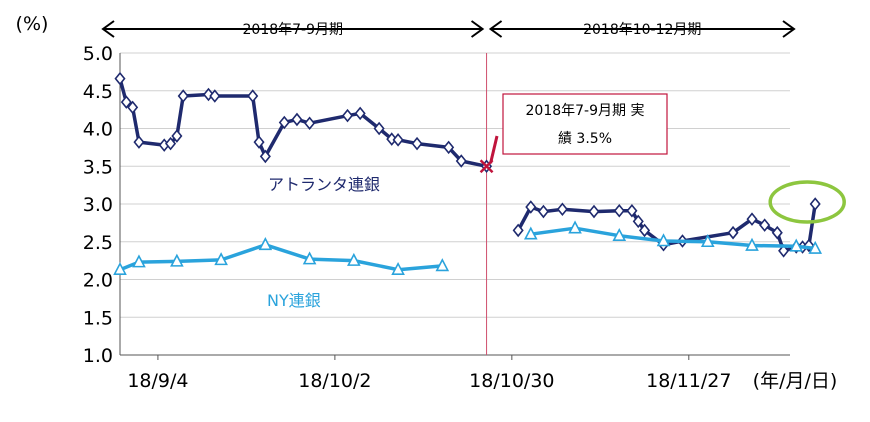 Image resolution: width=870 pixels, height=422 pixels. What do you see at coordinates (294, 300) in the screenshot?
I see `series-label-ny: NY連銀` at bounding box center [294, 300].